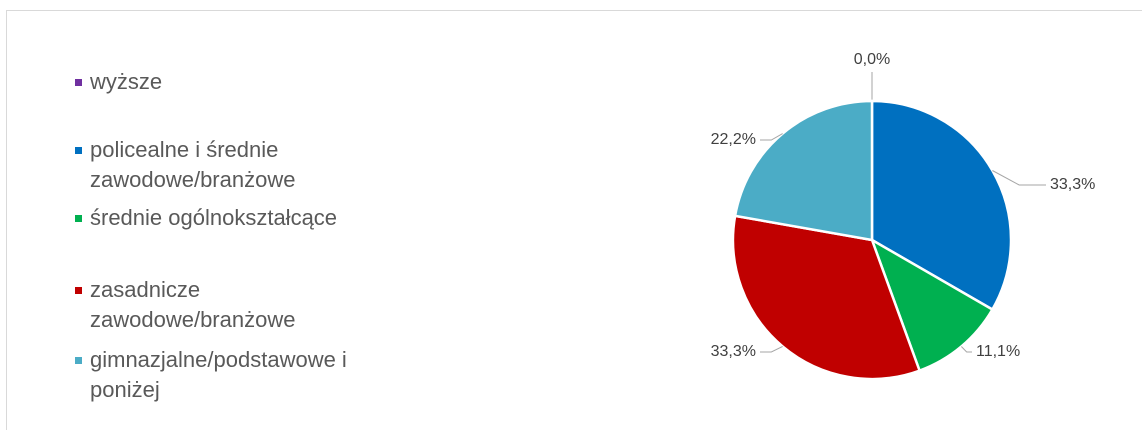 The height and width of the screenshot is (430, 1142). Describe the element at coordinates (218, 374) in the screenshot. I see `legend-label: gimnazjalne/podstawowe i poniżej` at that location.